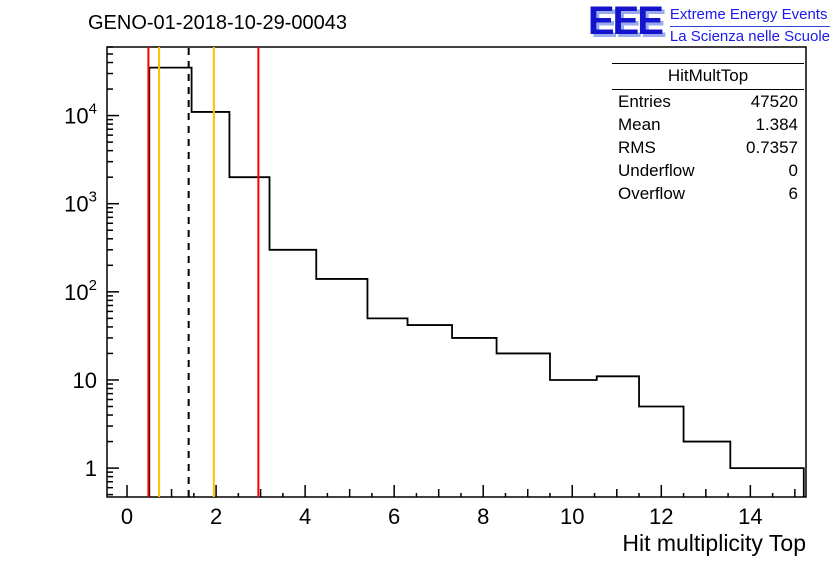  I want to click on svg-text: 2, so click(216, 516).